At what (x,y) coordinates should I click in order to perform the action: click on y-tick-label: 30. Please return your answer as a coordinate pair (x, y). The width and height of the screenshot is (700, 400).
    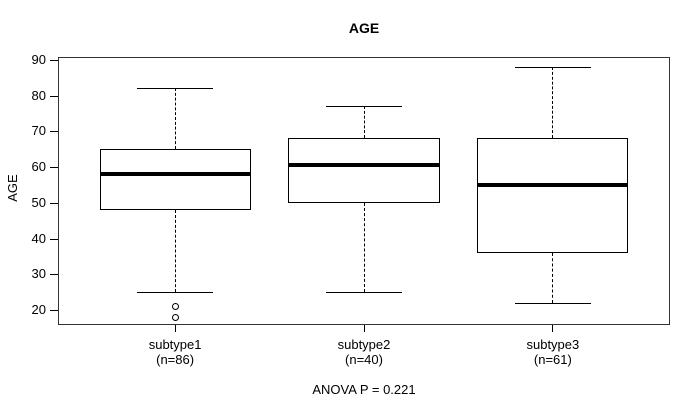
    Looking at the image, I should click on (38, 274).